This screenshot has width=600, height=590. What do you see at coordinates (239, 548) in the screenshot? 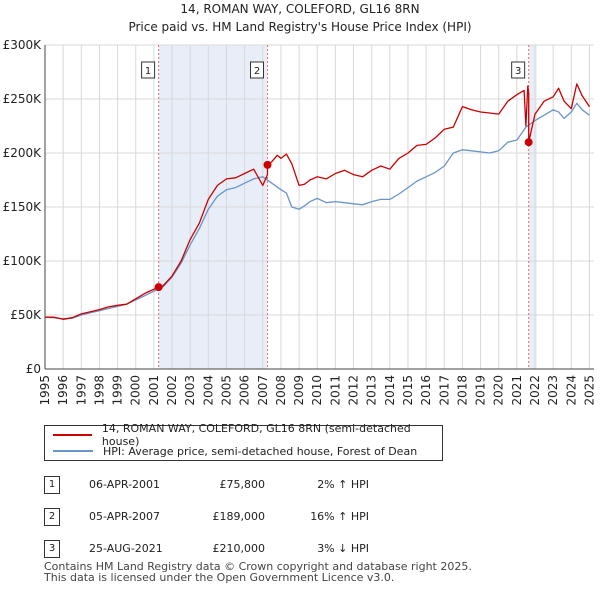
I see `sale-price: £210,000` at bounding box center [239, 548].